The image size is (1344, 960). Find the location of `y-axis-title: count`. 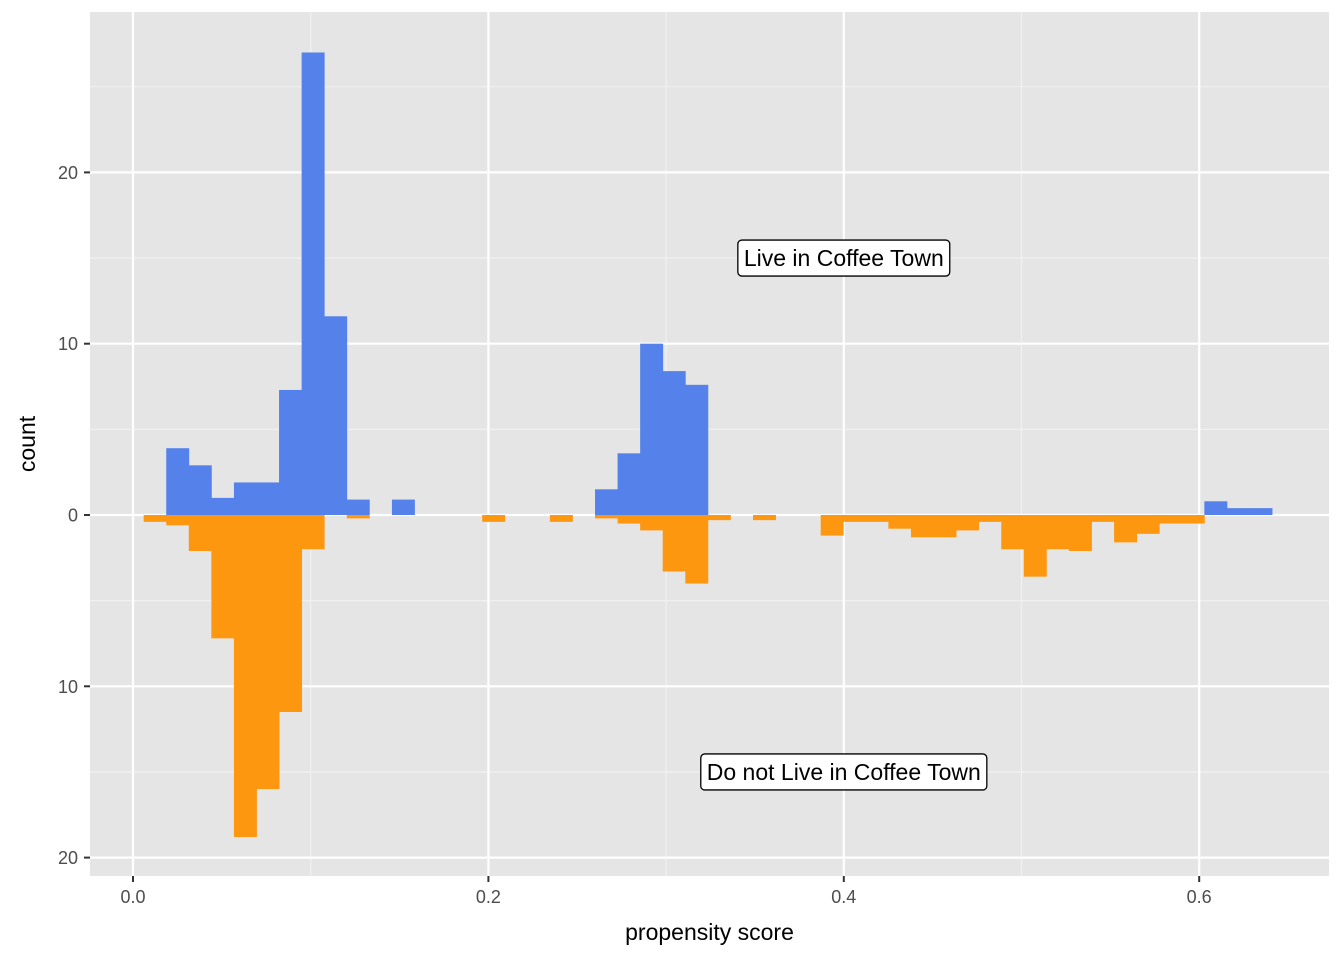

y-axis-title: count is located at coordinates (27, 443).